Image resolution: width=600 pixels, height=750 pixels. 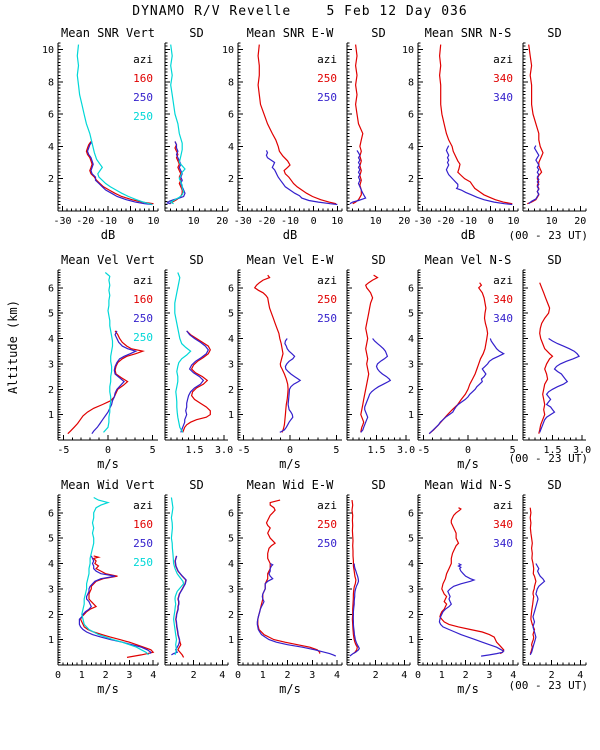 What do you see at coordinates (290, 260) in the screenshot?
I see `svg-text: Mean Vel E-W` at bounding box center [290, 260].